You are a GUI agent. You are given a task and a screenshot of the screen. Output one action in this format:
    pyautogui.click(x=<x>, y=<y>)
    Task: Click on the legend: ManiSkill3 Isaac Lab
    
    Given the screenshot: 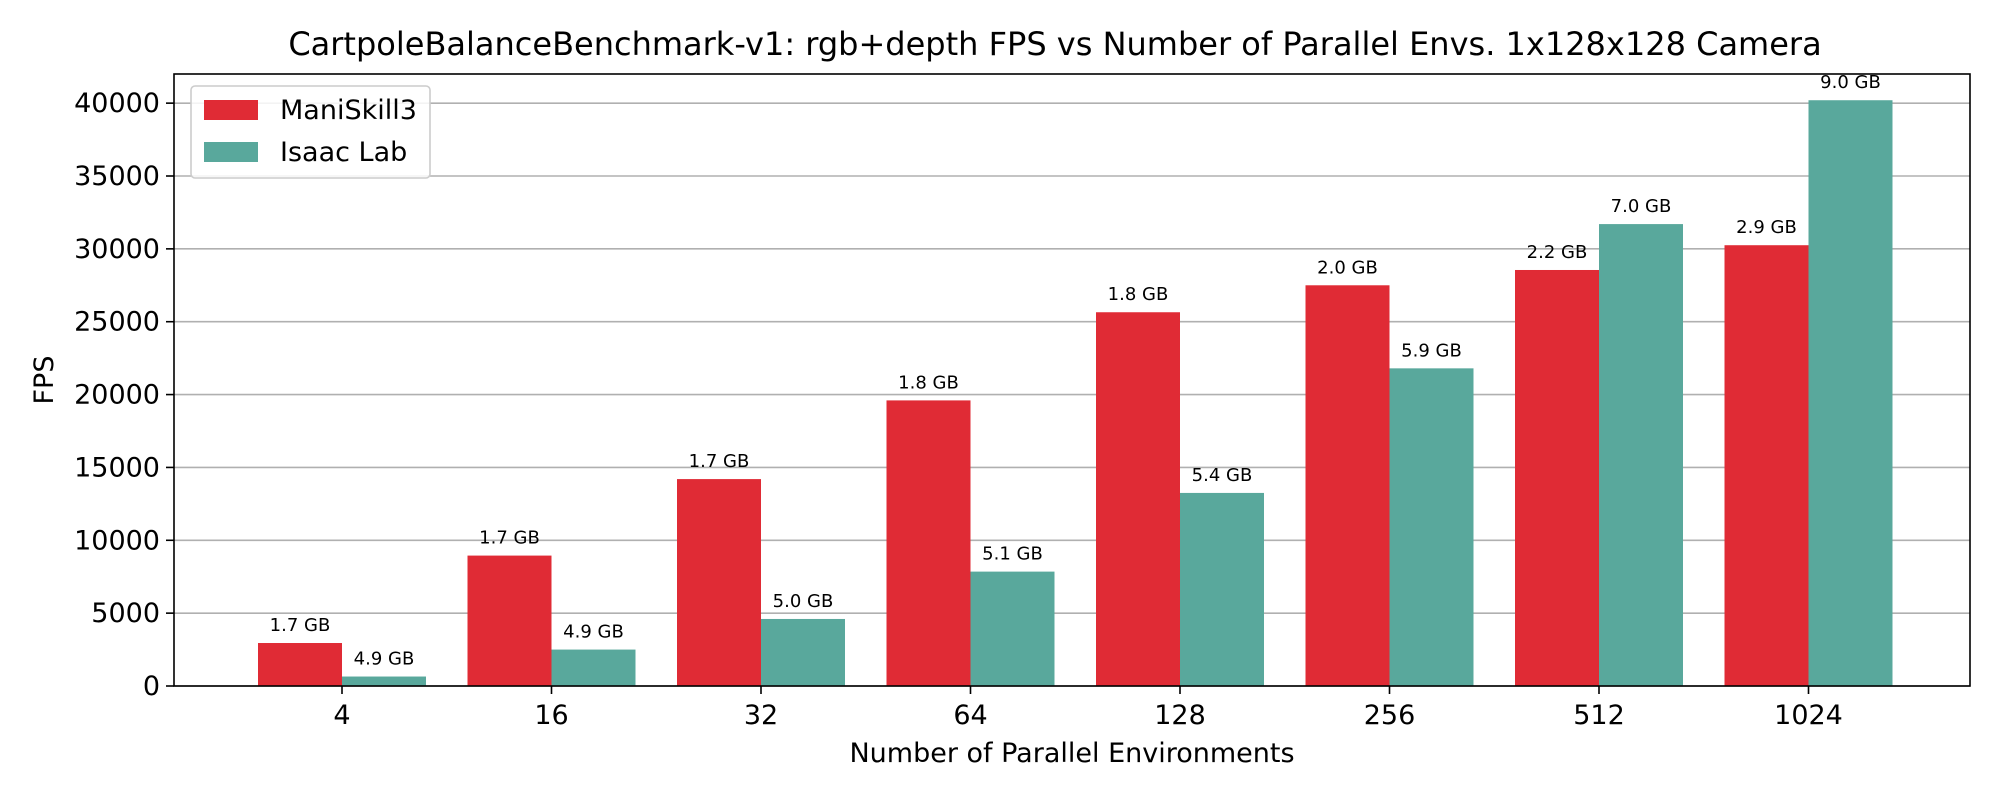 What is the action you would take?
    pyautogui.click(x=310, y=132)
    